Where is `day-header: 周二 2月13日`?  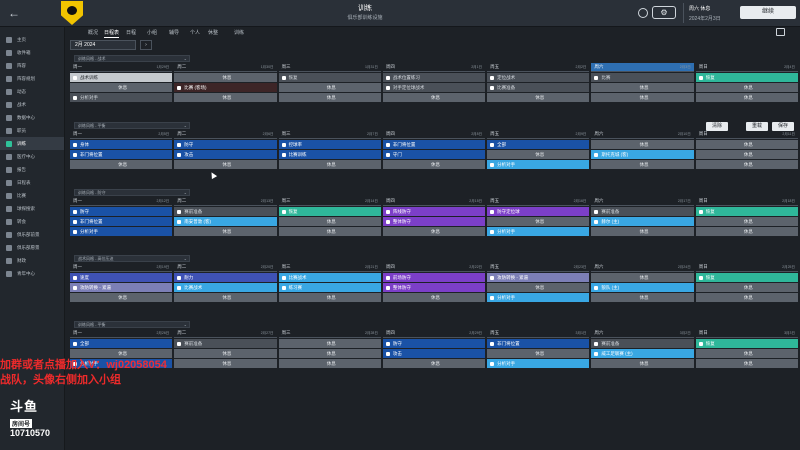
day-header: 周二 2月13日 is located at coordinates (225, 201).